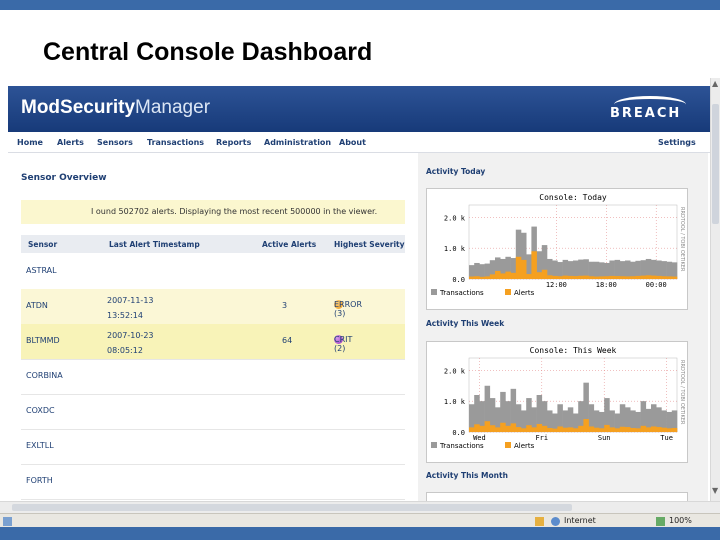  What do you see at coordinates (524, 293) in the screenshot?
I see `legend-alerts-label: Alerts` at bounding box center [524, 293].